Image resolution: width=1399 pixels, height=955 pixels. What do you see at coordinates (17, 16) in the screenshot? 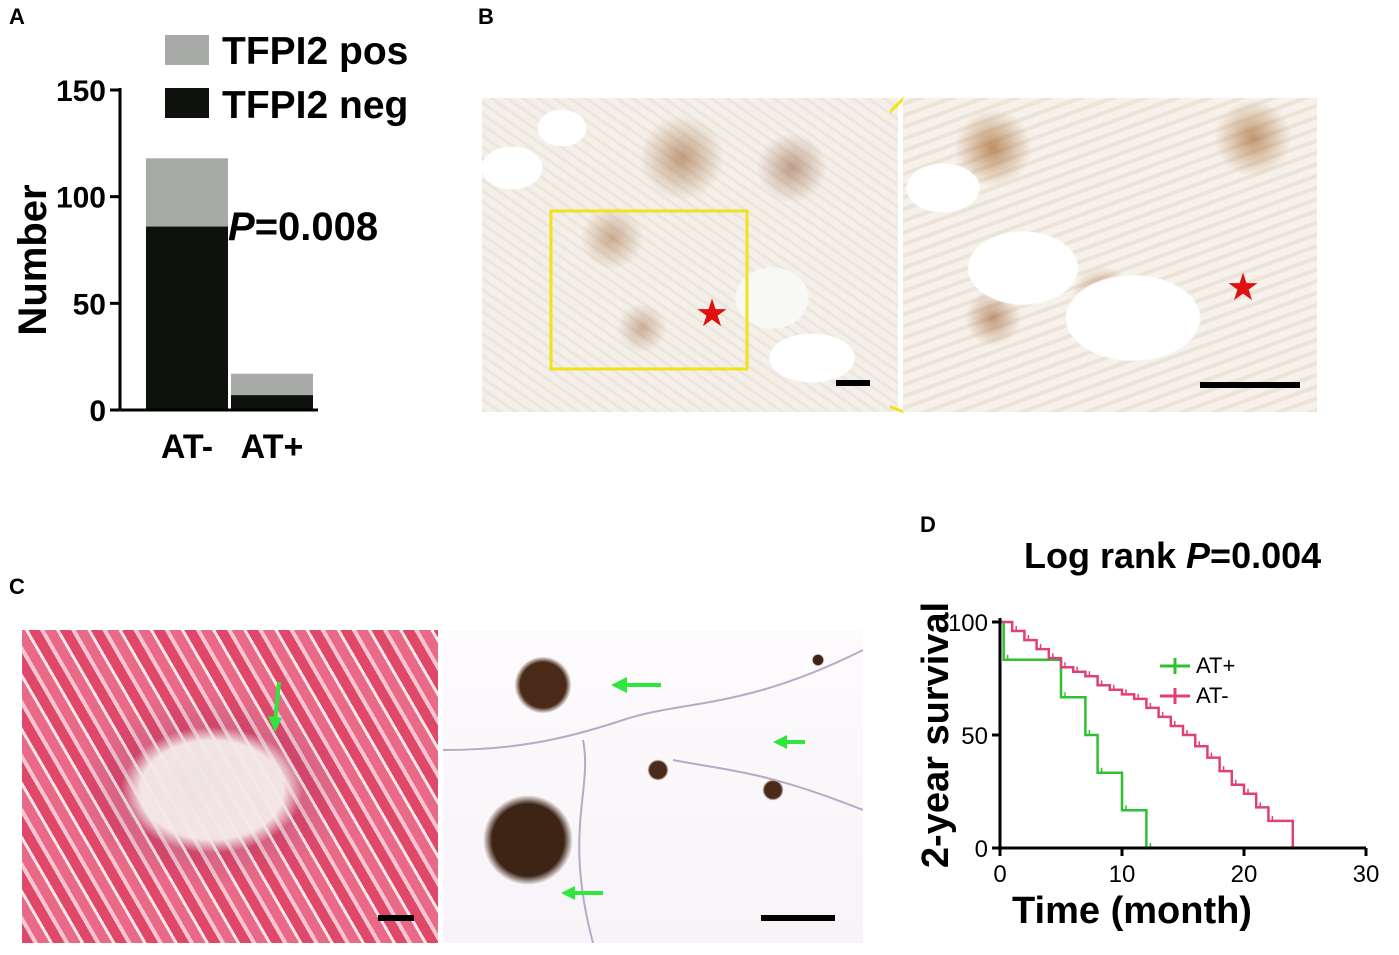
I see `panel-label-a: A` at bounding box center [17, 16].